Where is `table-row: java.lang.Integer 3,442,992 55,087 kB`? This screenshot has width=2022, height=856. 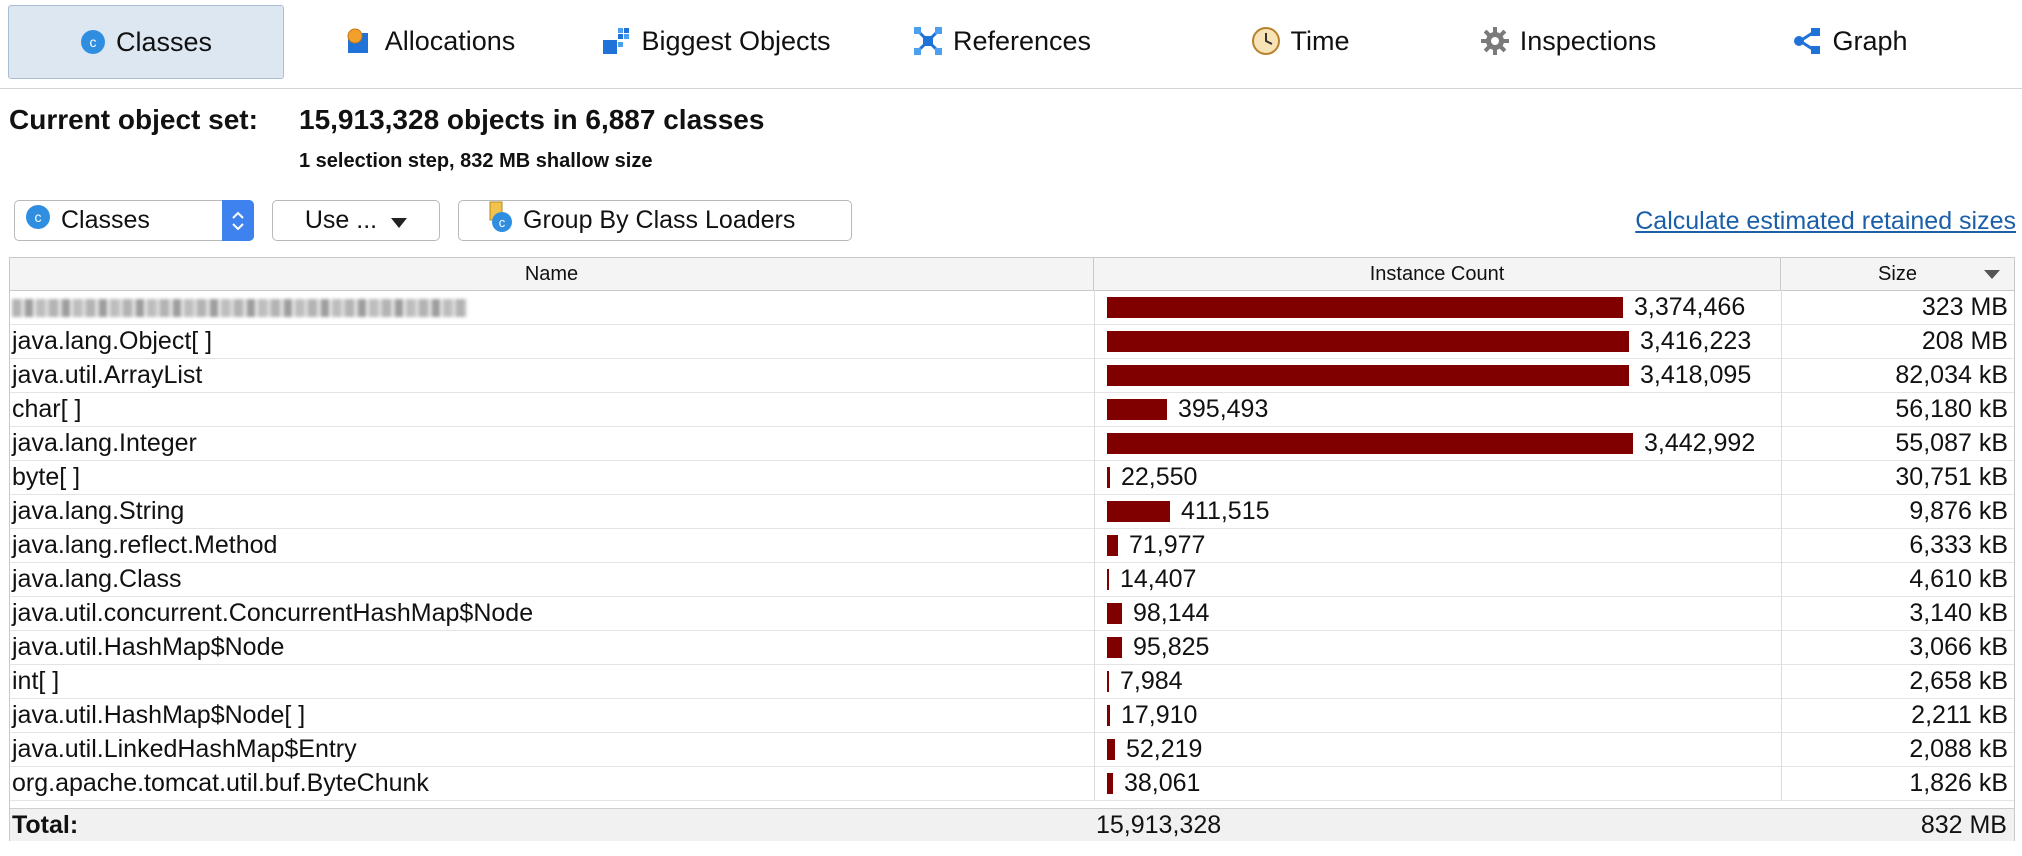 table-row: java.lang.Integer 3,442,992 55,087 kB is located at coordinates (1012, 443).